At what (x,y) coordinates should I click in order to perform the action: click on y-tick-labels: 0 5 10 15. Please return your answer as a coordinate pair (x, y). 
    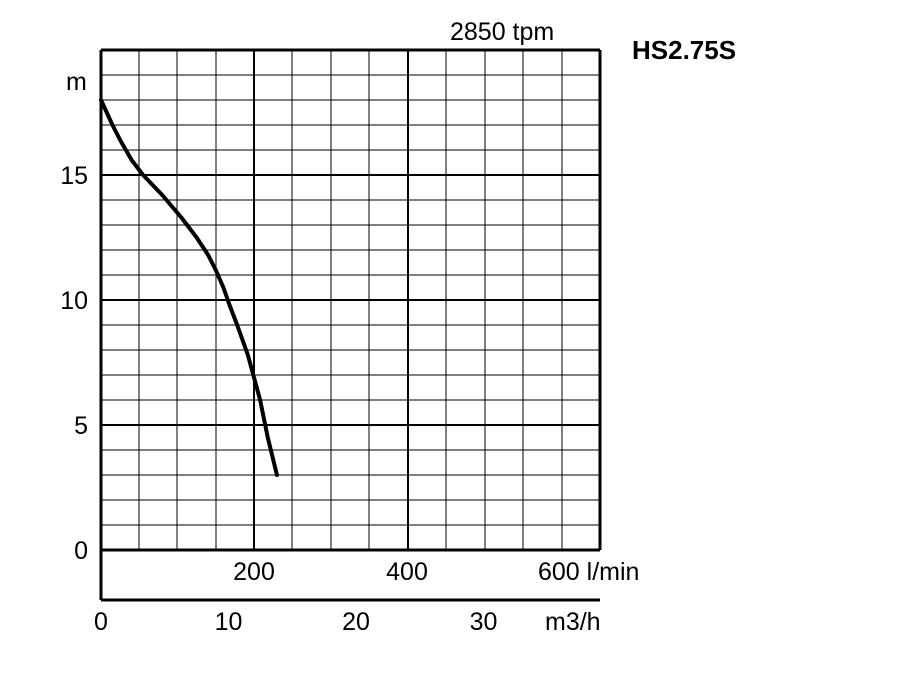
    Looking at the image, I should click on (74, 363).